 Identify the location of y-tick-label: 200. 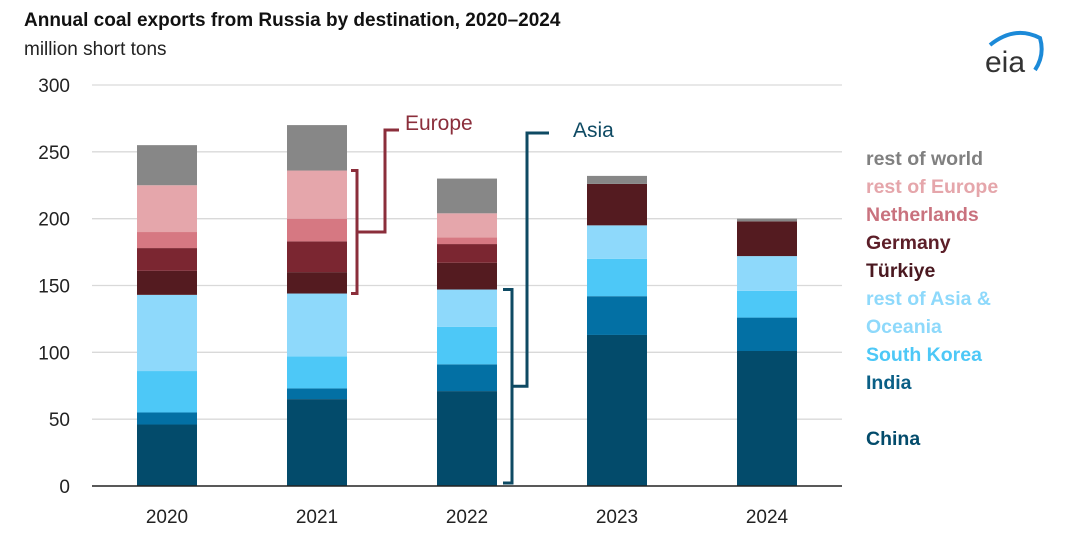
(54, 220).